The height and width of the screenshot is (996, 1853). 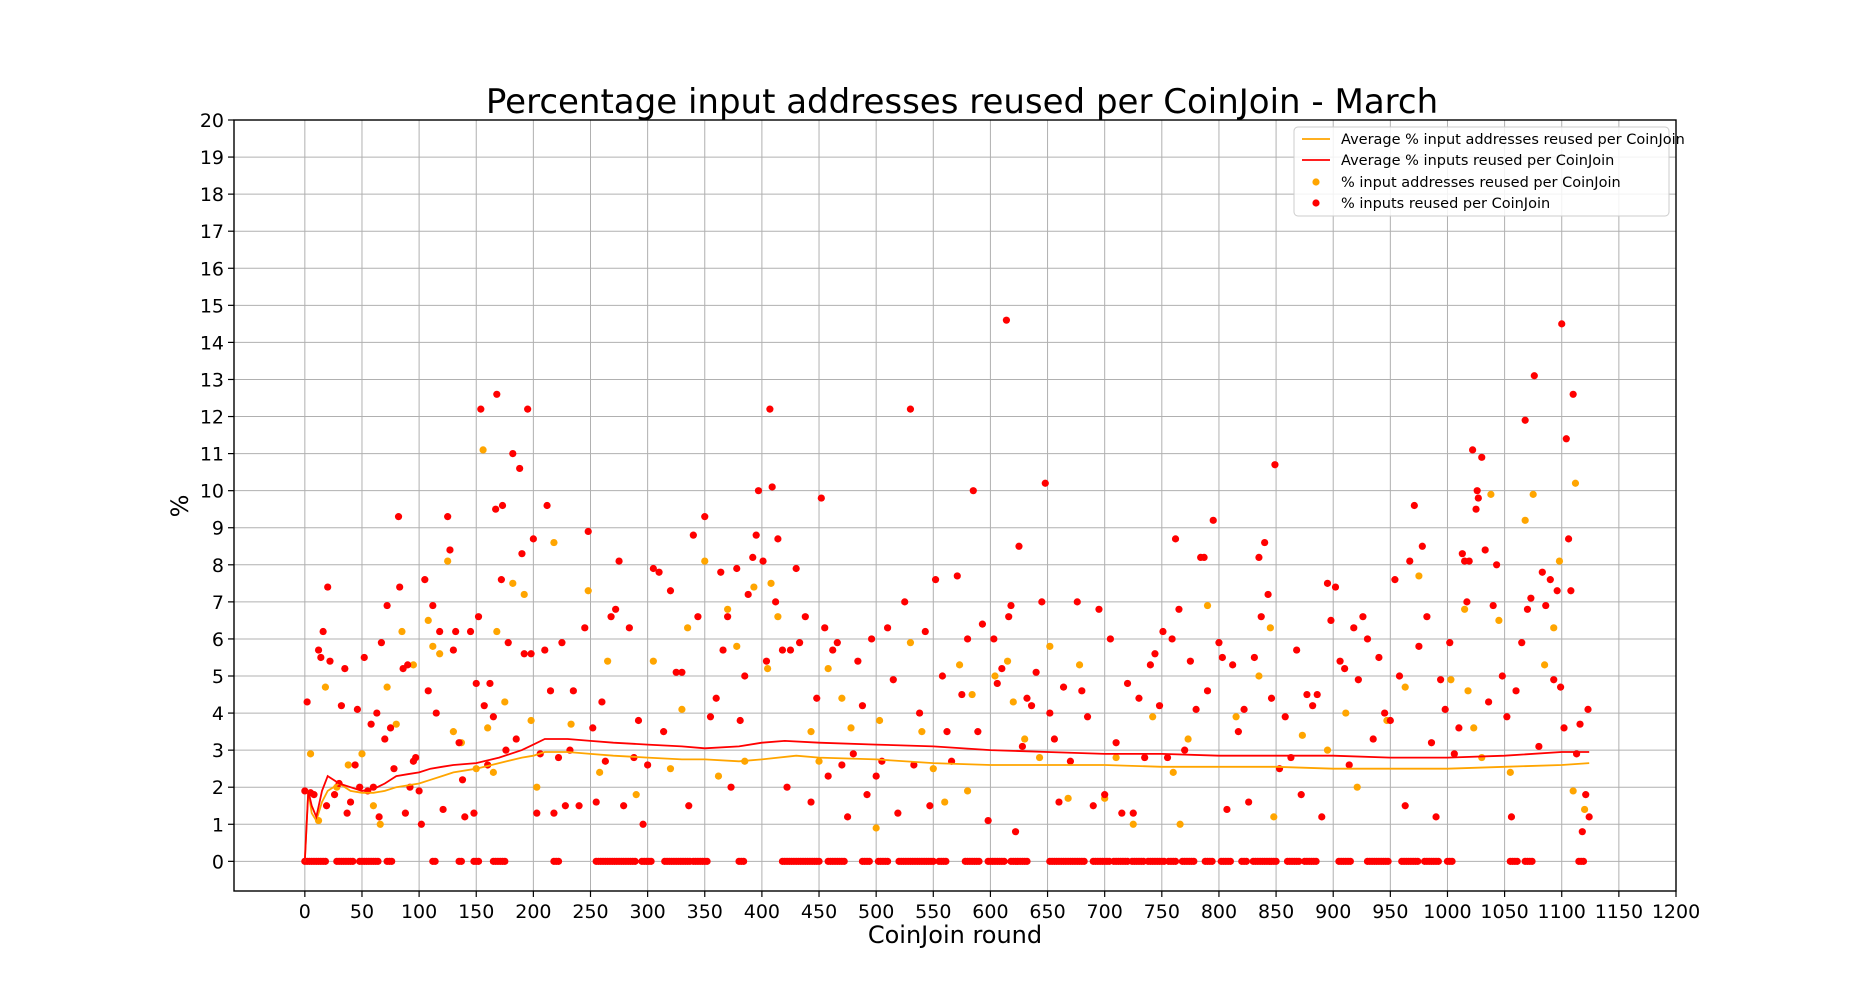 What do you see at coordinates (1219, 912) in the screenshot?
I see `x-tick-label: 800` at bounding box center [1219, 912].